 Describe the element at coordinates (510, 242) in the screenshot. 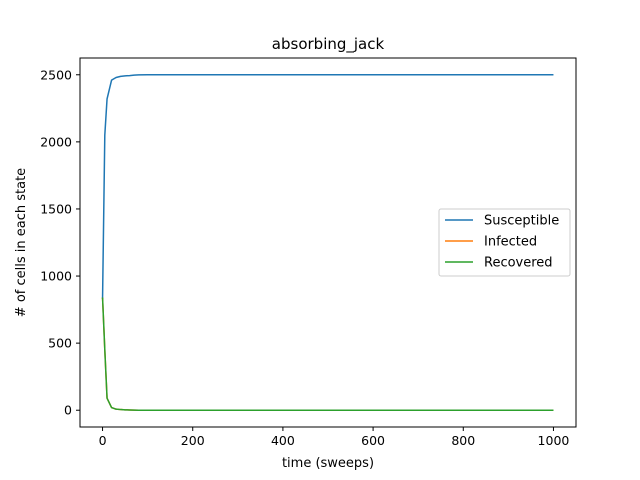

I see `legend-label-infected: Infected` at that location.